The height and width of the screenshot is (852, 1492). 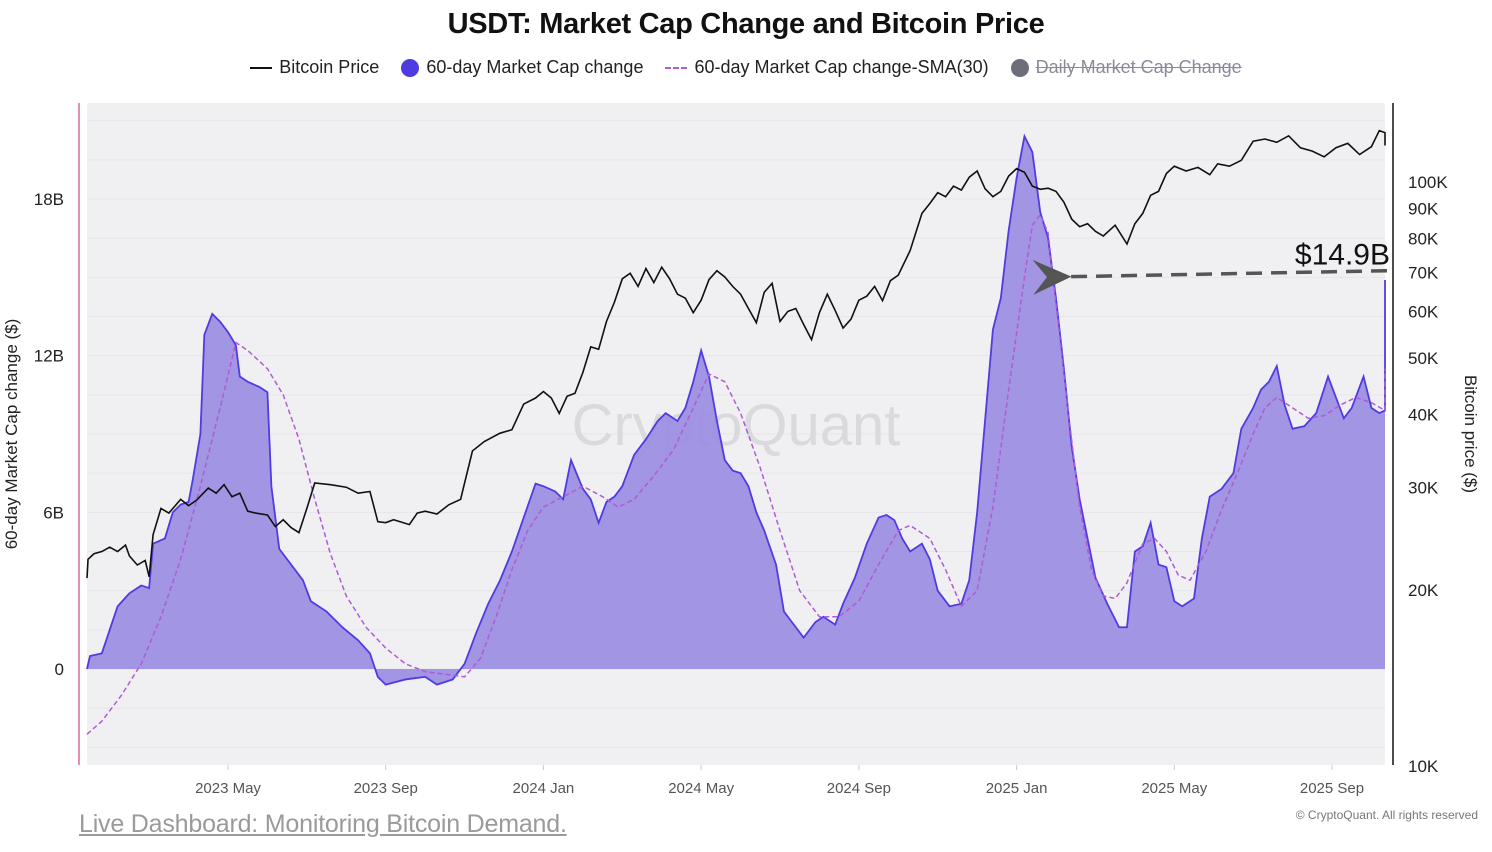 What do you see at coordinates (1342, 255) in the screenshot?
I see `annotation-label: $14.9B` at bounding box center [1342, 255].